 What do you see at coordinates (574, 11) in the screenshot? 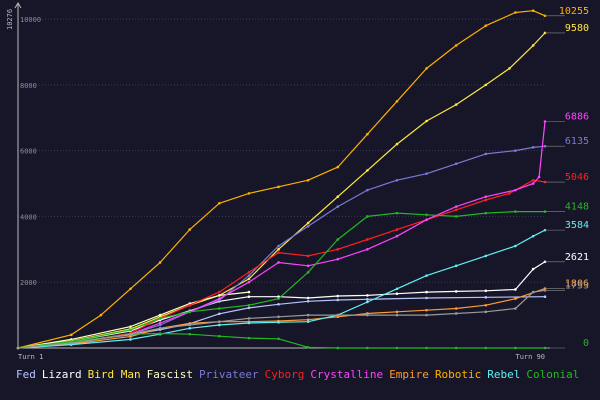
I see `end-label-robotic: 10255` at bounding box center [574, 11].